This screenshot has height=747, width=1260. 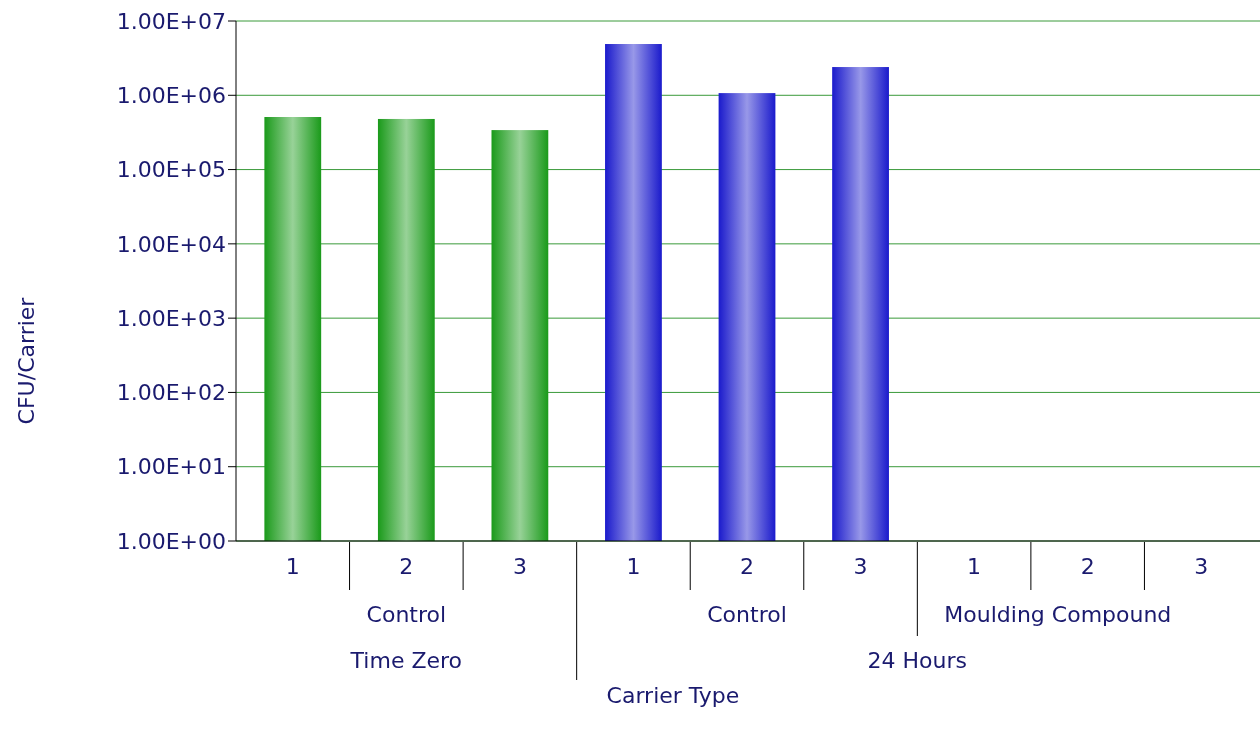 What do you see at coordinates (917, 660) in the screenshot?
I see `text: 24 Hours` at bounding box center [917, 660].